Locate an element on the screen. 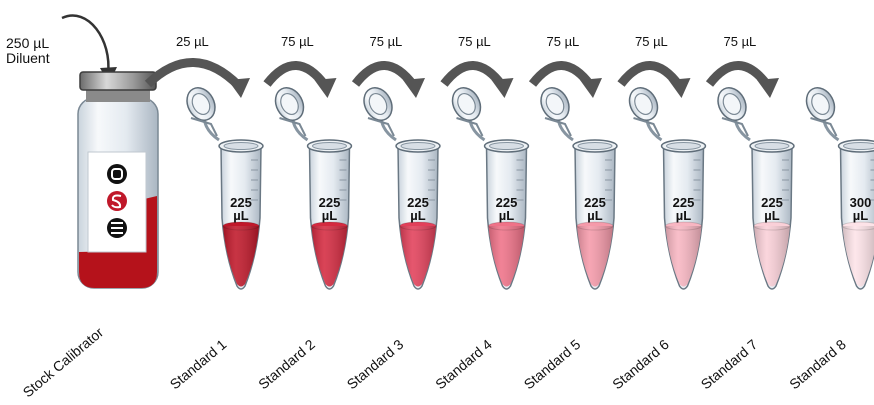 The image size is (874, 405). standard-4-label: Standard 4 is located at coordinates (463, 364).